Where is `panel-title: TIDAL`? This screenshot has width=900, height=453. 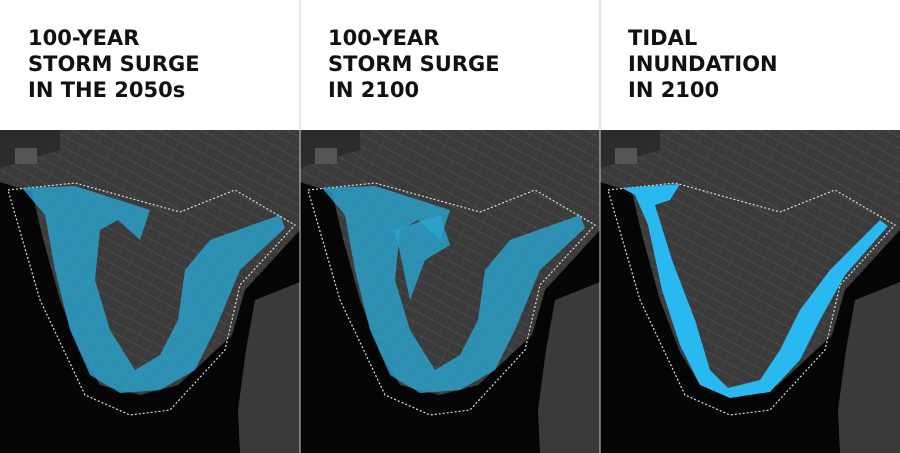 panel-title: TIDAL is located at coordinates (662, 38).